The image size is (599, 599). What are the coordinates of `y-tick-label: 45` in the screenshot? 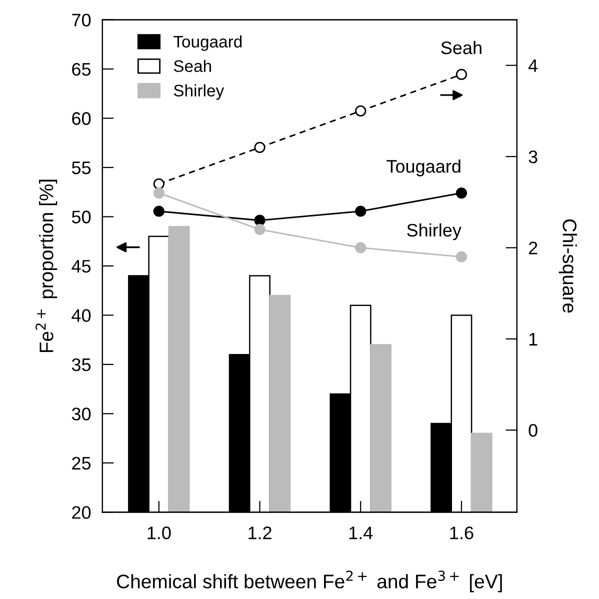 It's located at (81, 266).